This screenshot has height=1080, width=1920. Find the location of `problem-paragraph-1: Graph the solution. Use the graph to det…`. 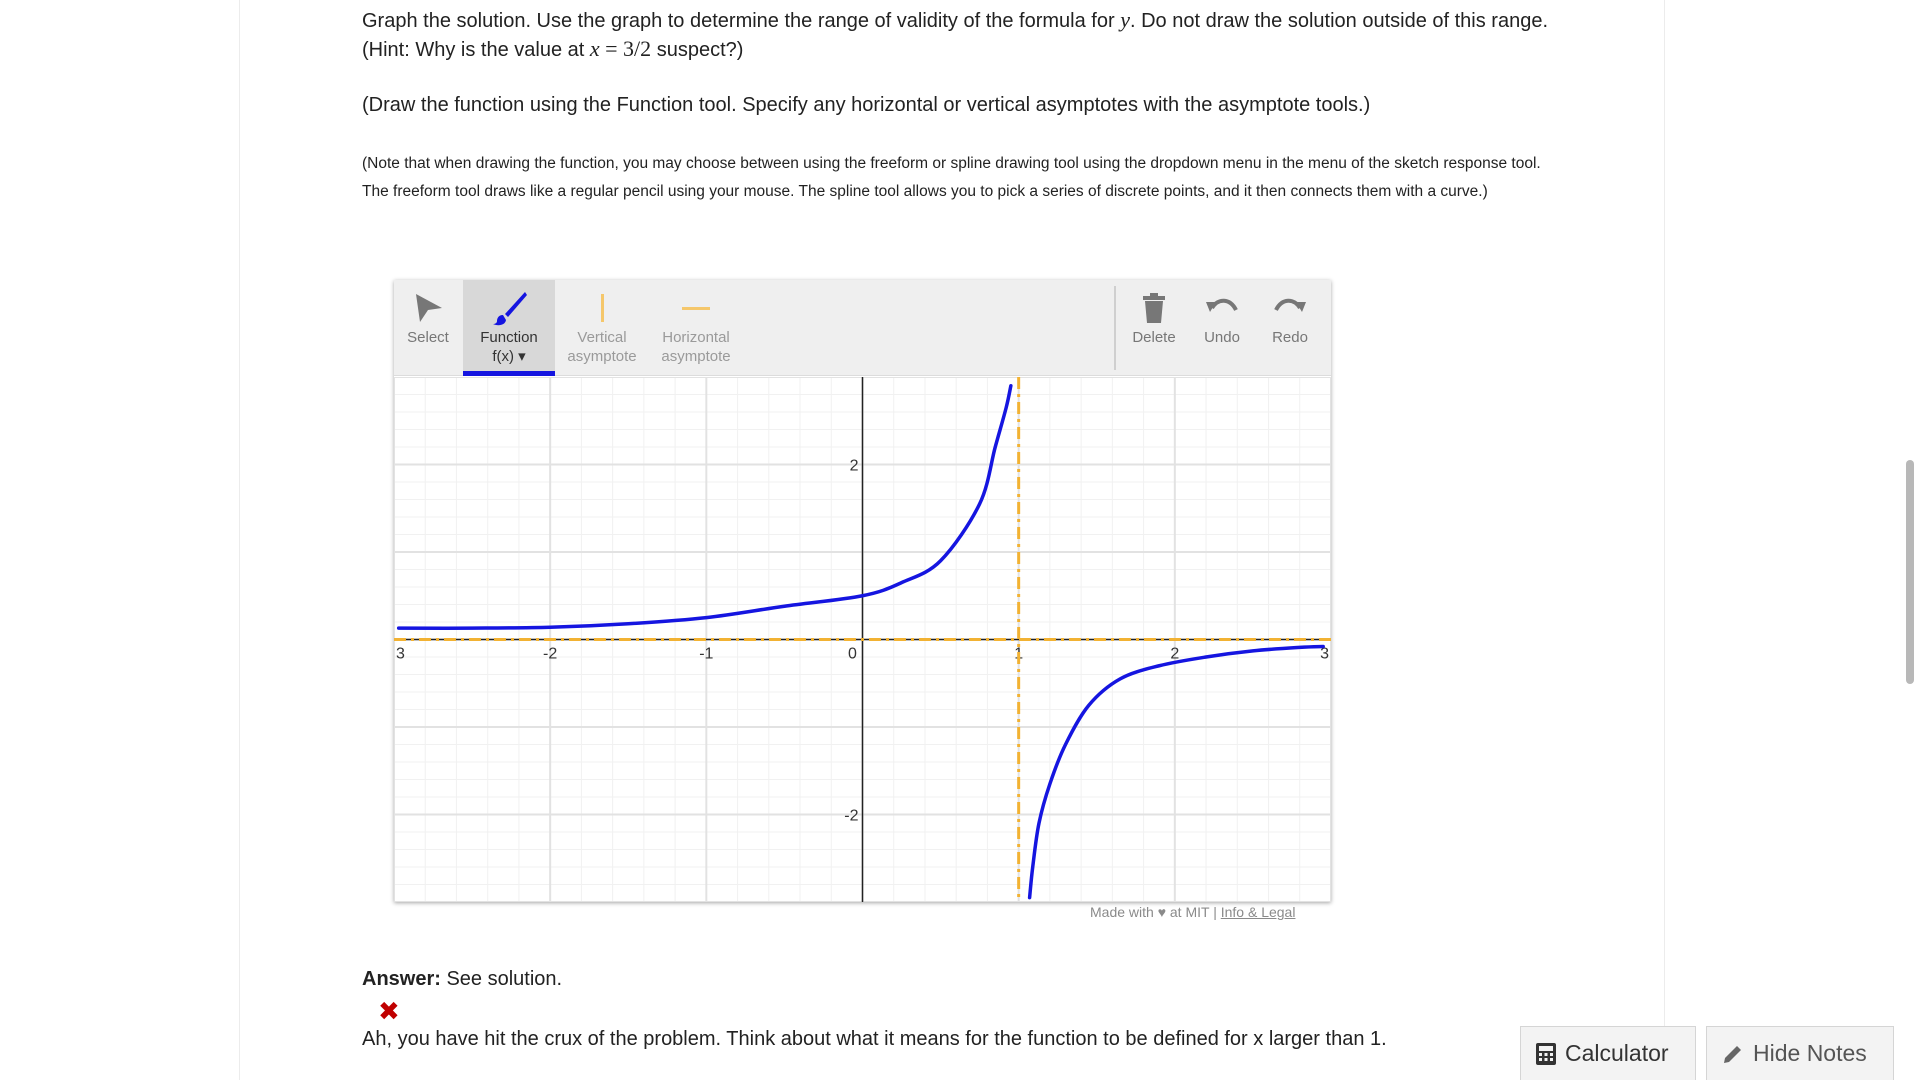

problem-paragraph-1: Graph the solution. Use the graph to det… is located at coordinates (955, 34).